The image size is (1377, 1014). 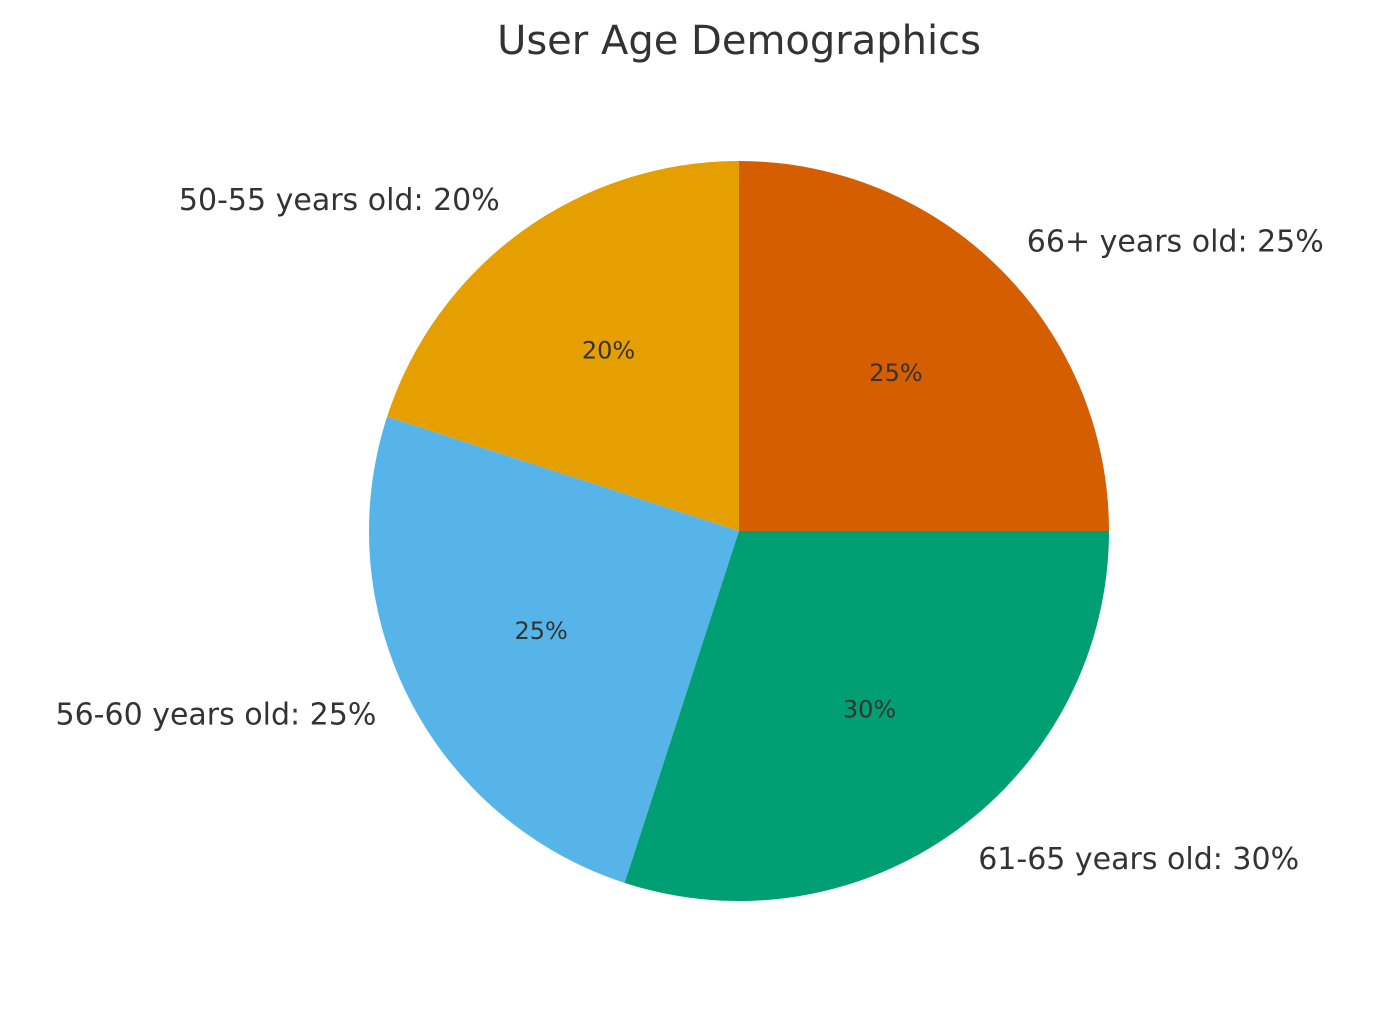 What do you see at coordinates (608, 350) in the screenshot?
I see `slice-percent-label: 20%` at bounding box center [608, 350].